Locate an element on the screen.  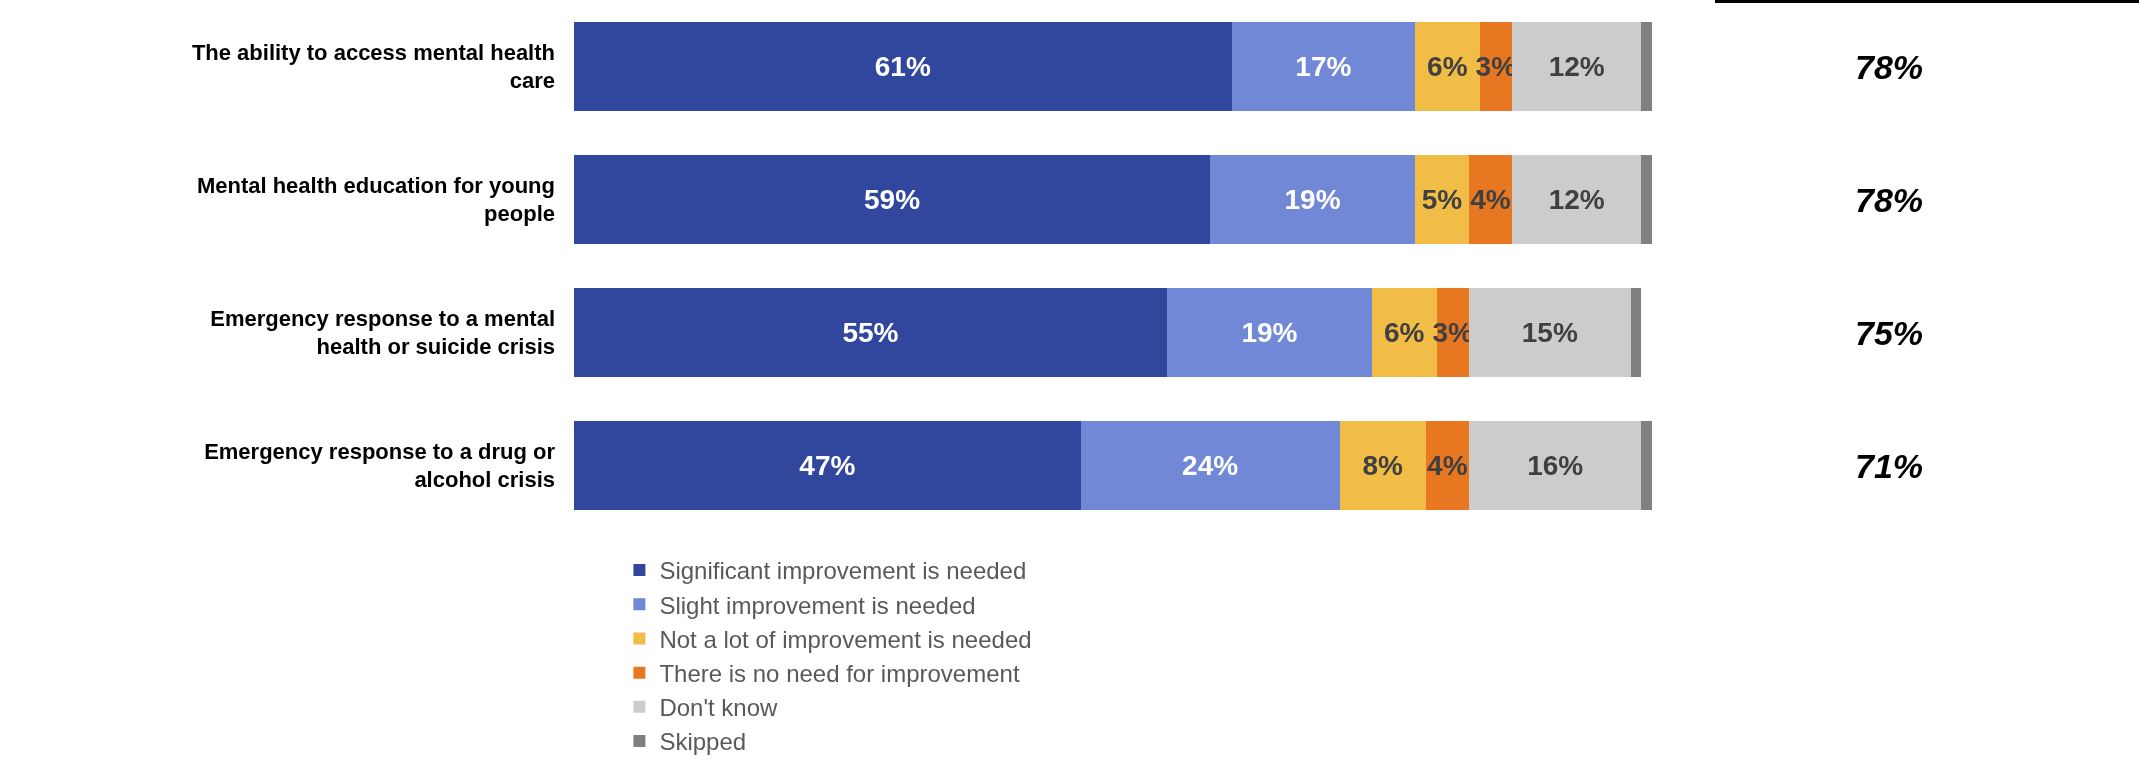
data-label: 61% is located at coordinates (902, 66).